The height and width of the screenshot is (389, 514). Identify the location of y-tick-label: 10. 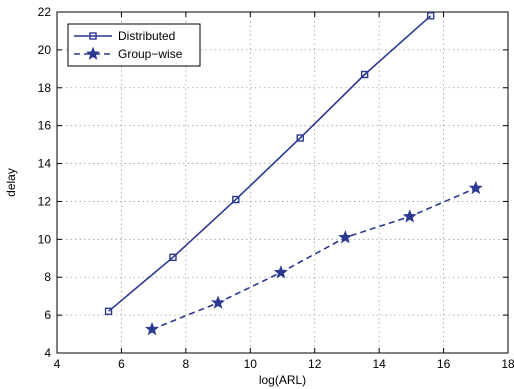
(45, 239).